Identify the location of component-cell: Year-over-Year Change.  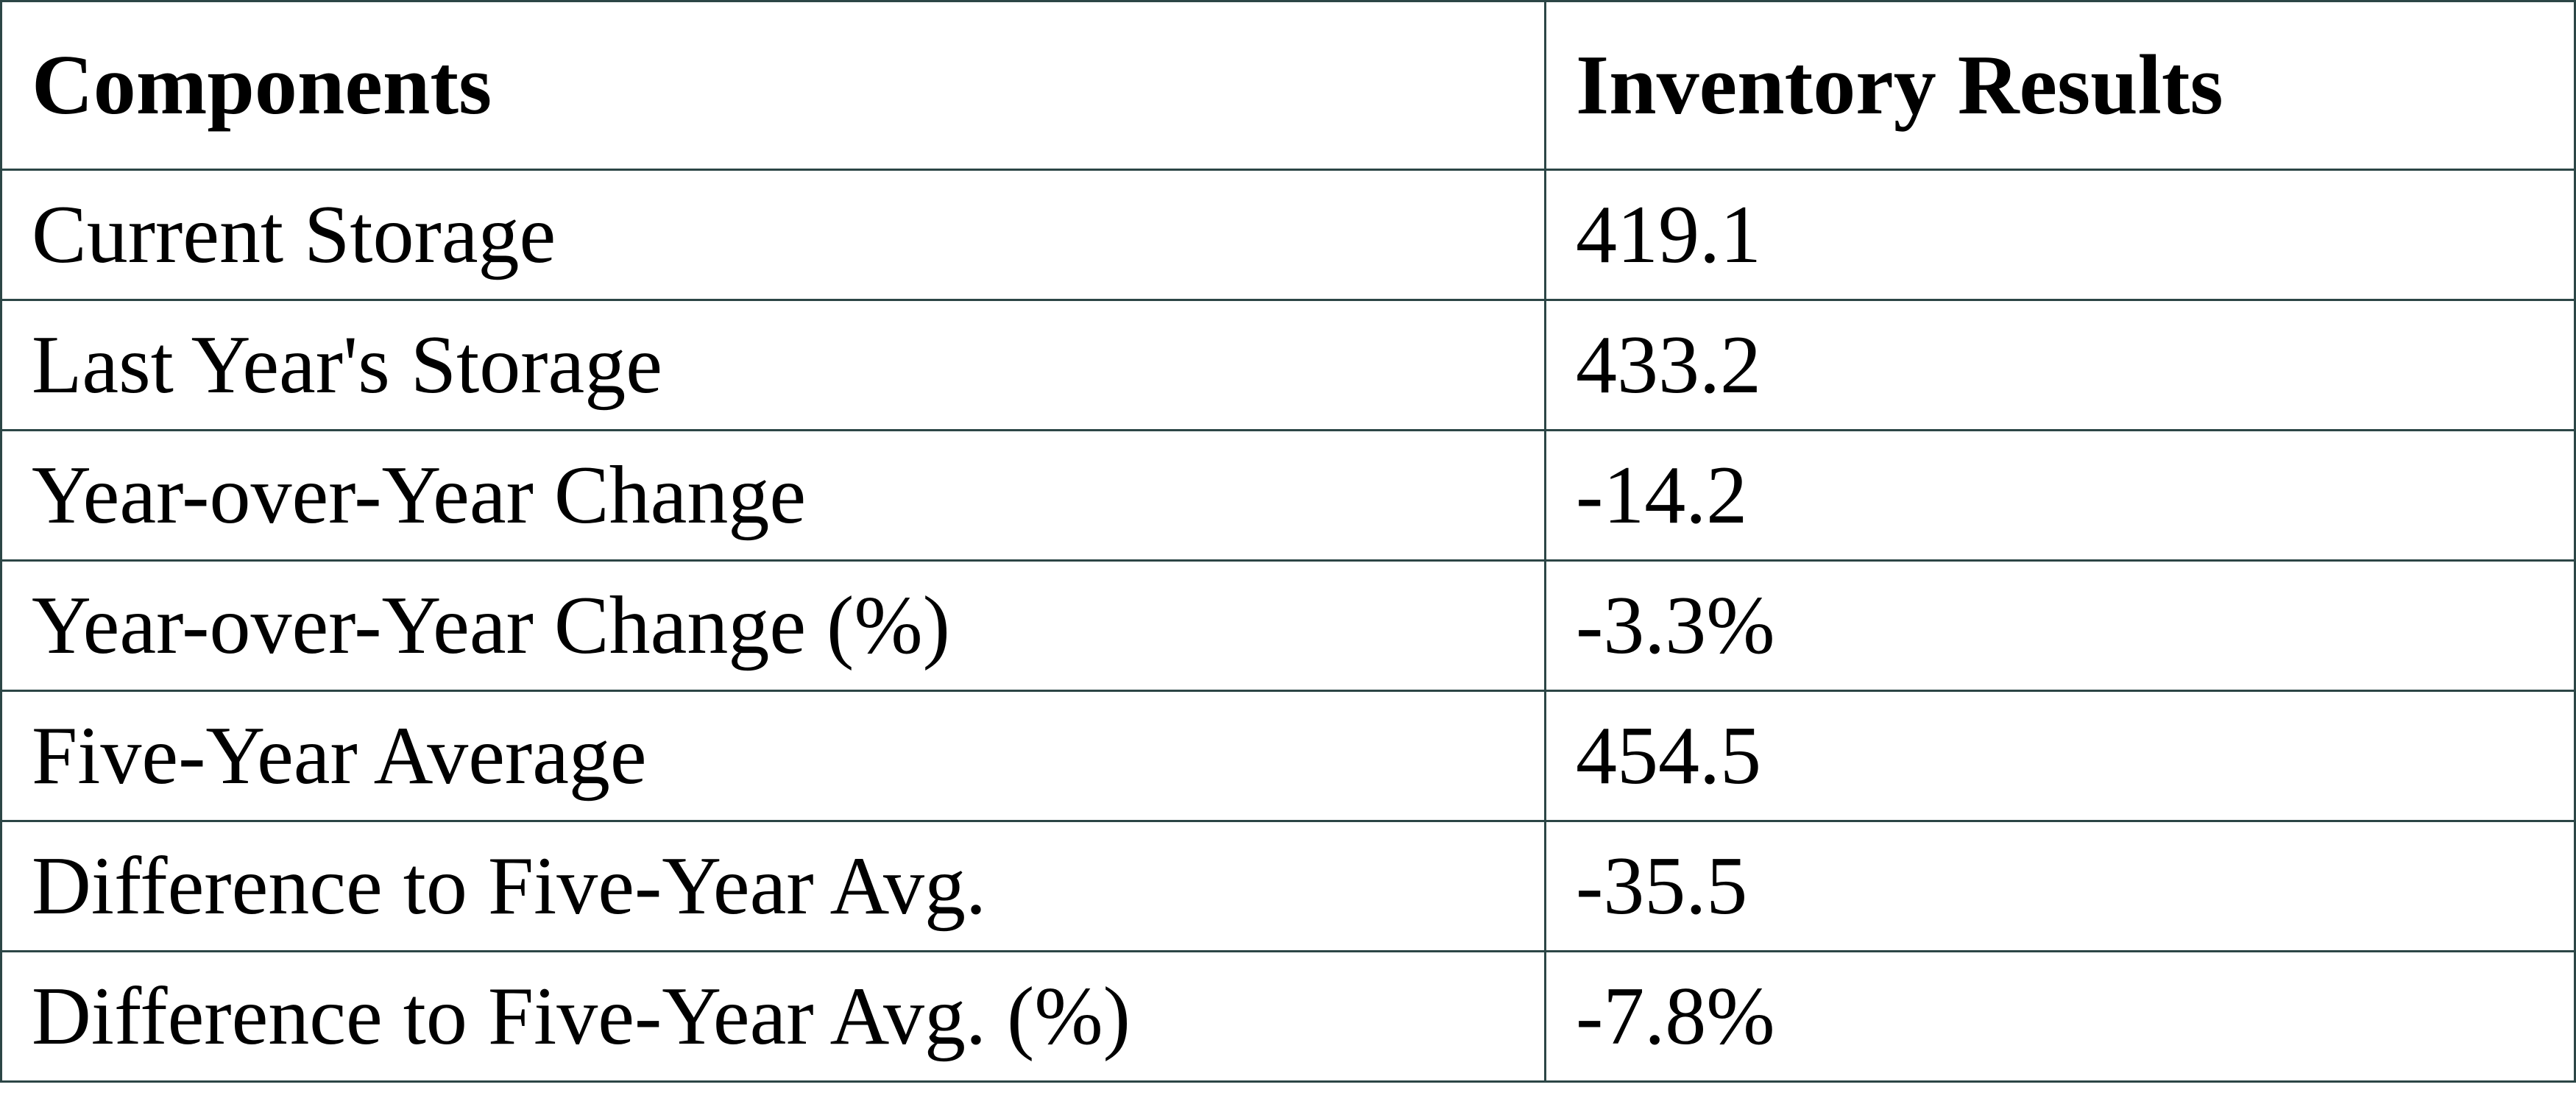
(773, 495).